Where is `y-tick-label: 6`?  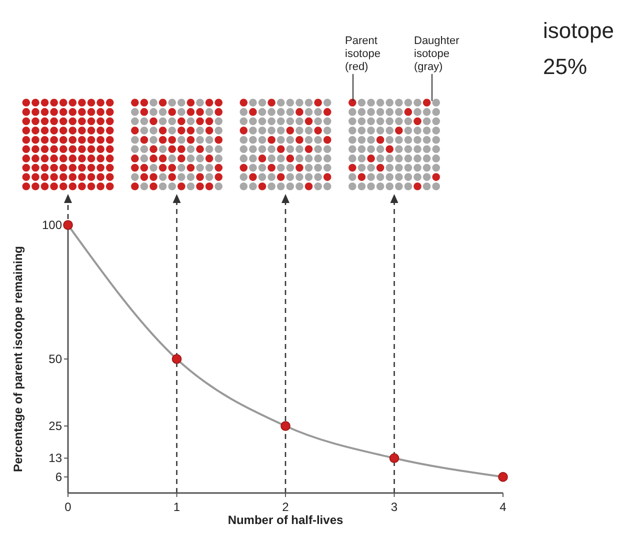
y-tick-label: 6 is located at coordinates (58, 477).